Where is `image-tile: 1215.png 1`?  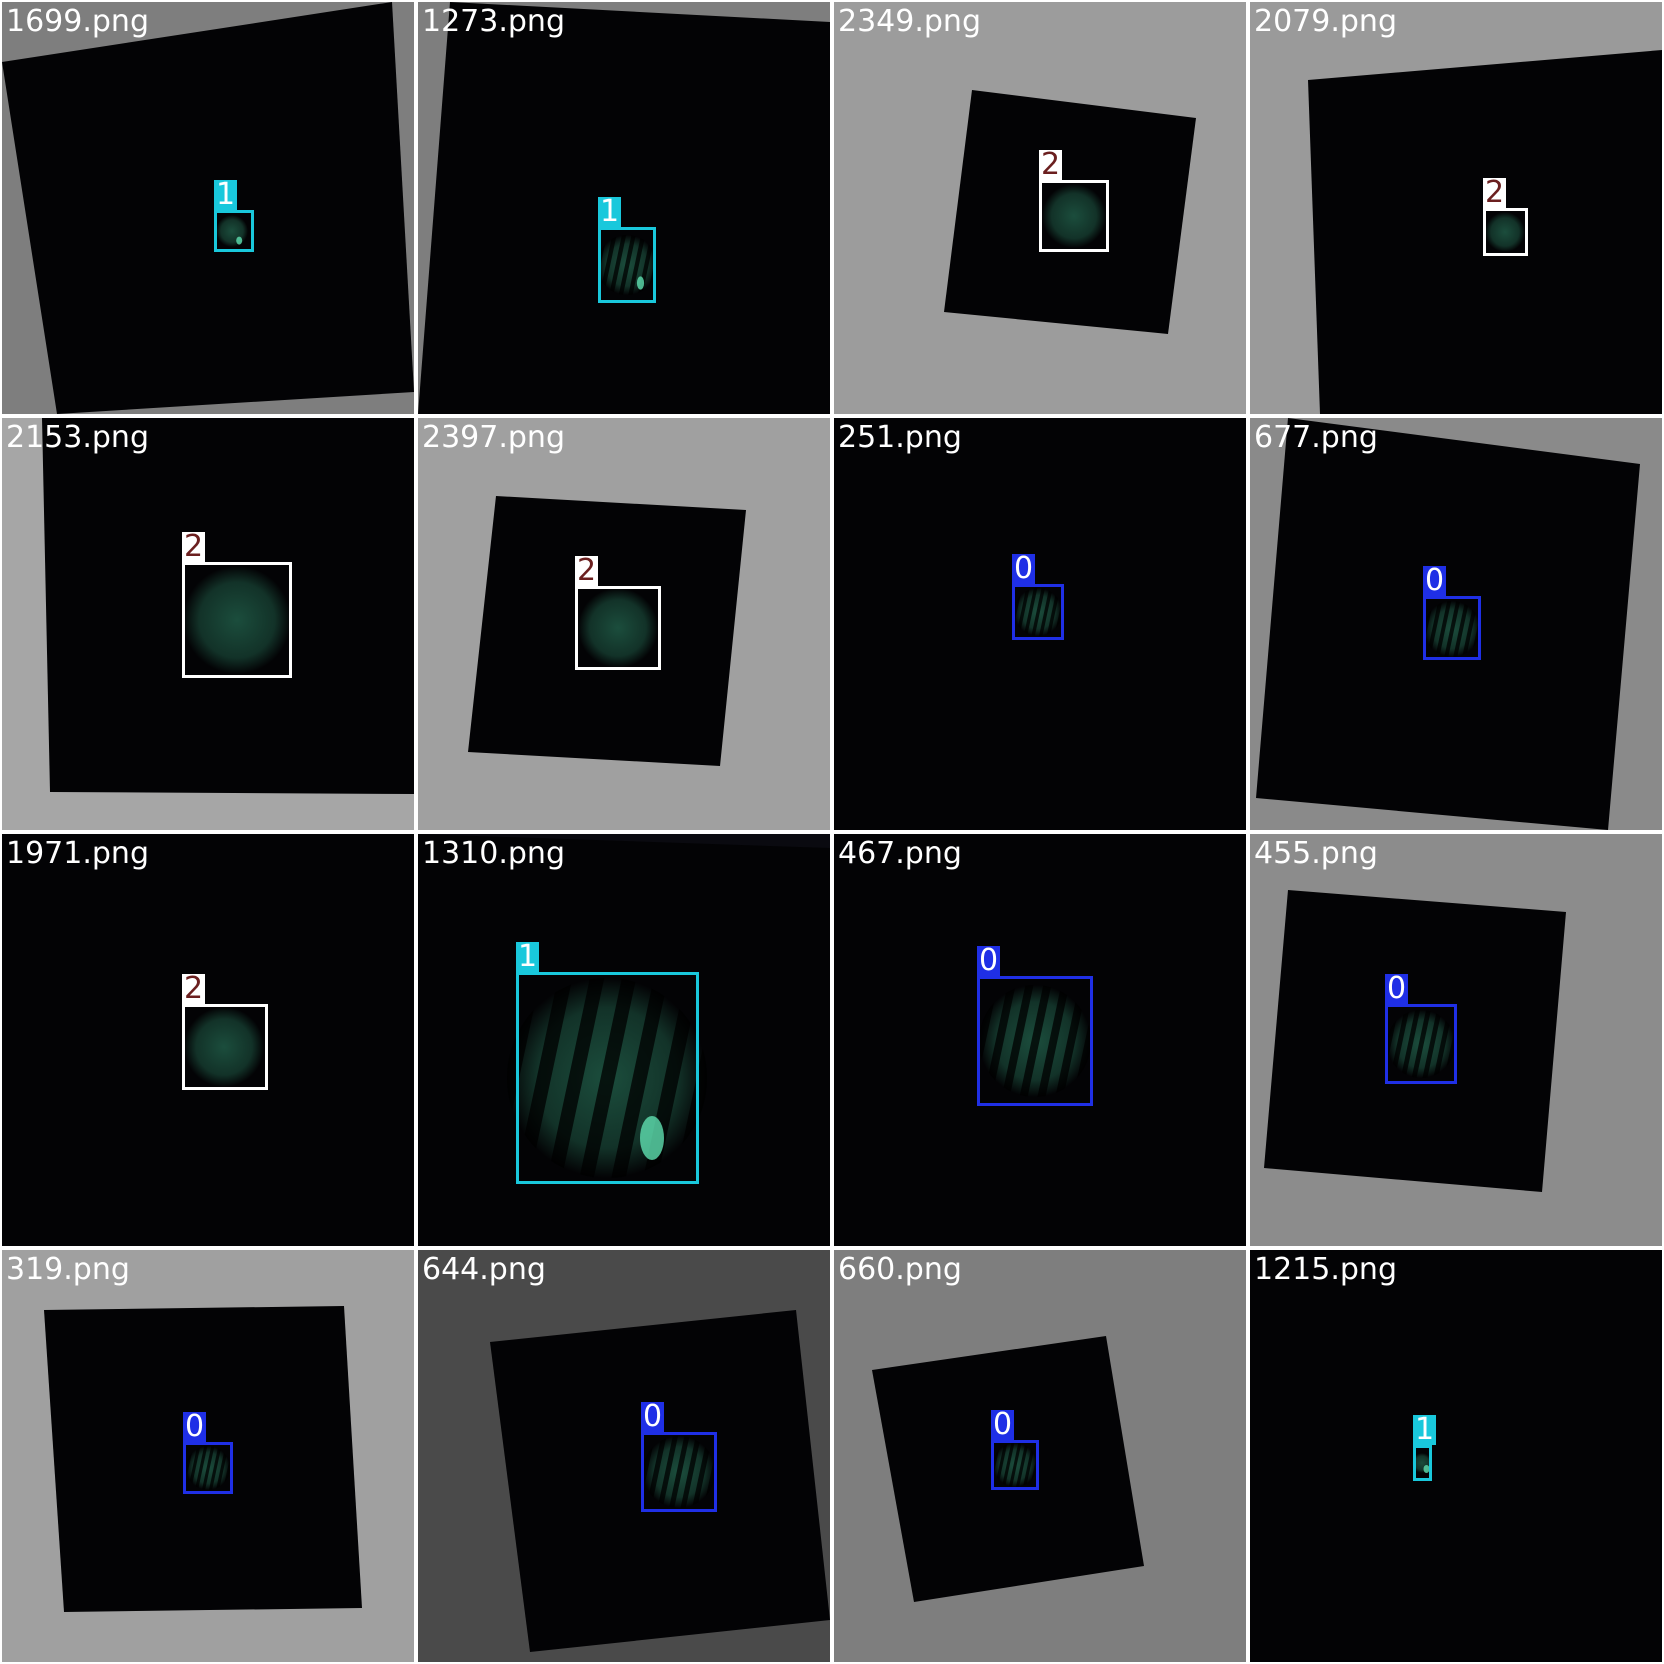
image-tile: 1215.png 1 is located at coordinates (1456, 1456).